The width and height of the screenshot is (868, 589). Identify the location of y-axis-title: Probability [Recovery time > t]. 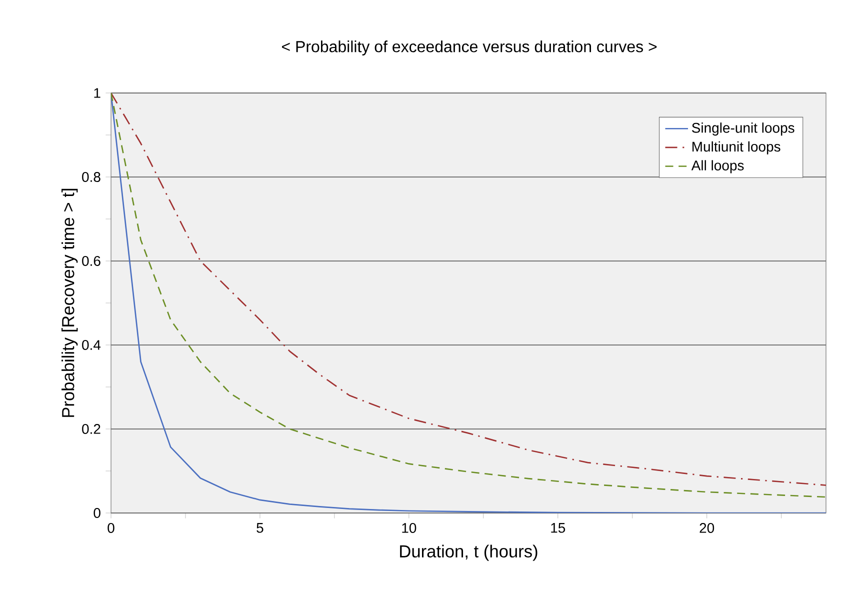
(70, 302).